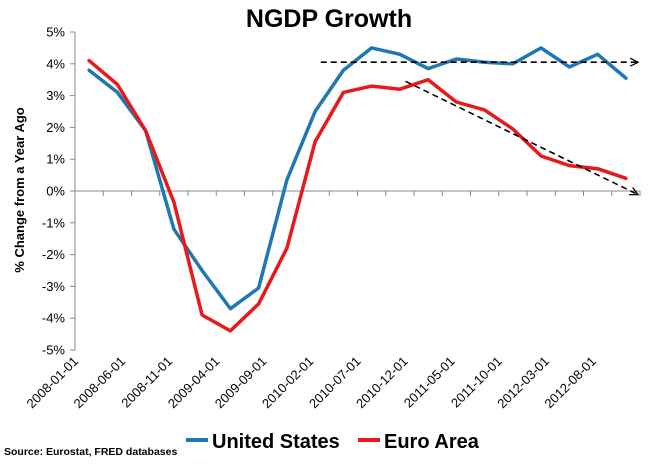 The height and width of the screenshot is (467, 658). I want to click on y-tick-label: 5%, so click(55, 32).